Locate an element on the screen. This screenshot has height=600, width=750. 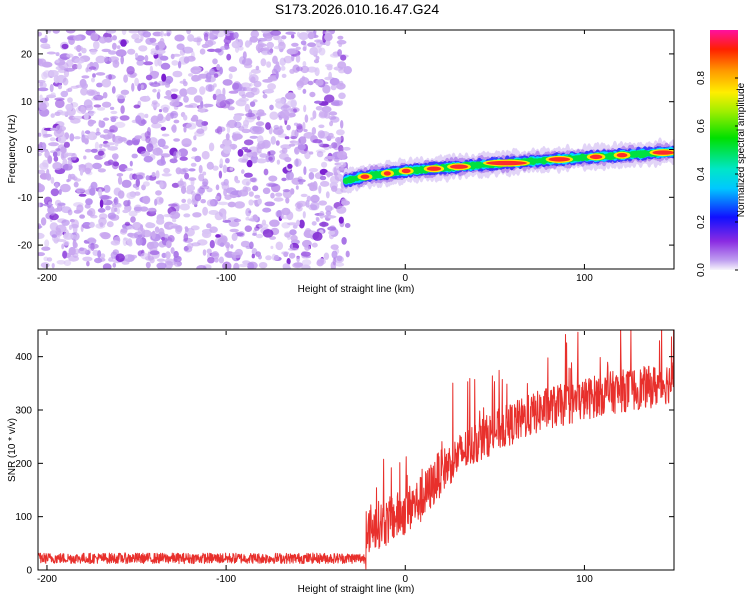
y-tick-label: 300 is located at coordinates (23, 411).